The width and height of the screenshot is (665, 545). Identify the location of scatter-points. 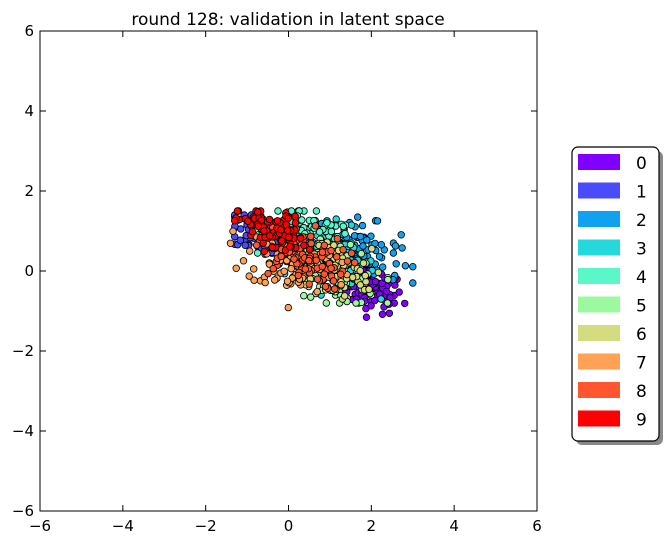
(321, 264).